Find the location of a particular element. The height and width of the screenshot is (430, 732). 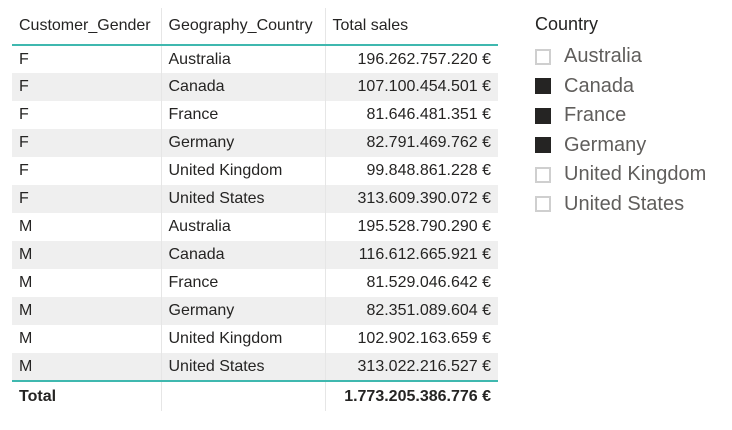

sales-cell: 82.351.089.604 € is located at coordinates (411, 311).